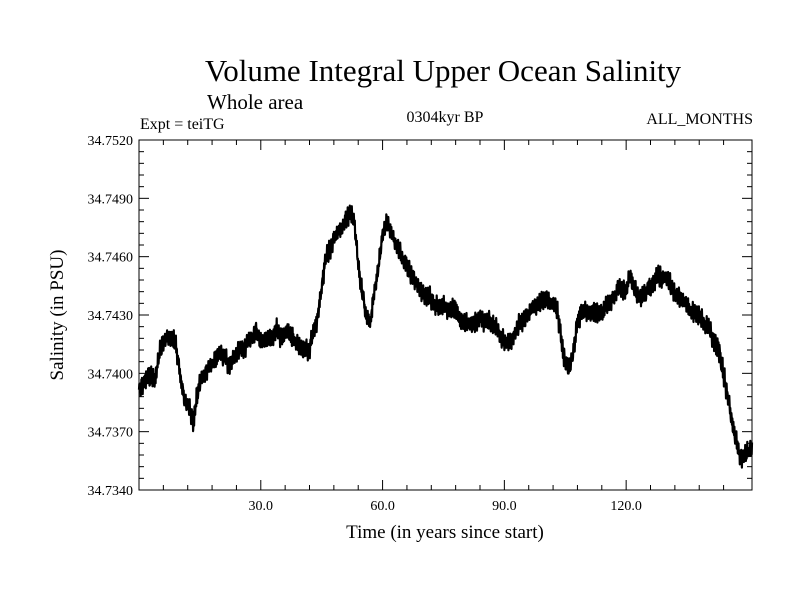  What do you see at coordinates (111, 491) in the screenshot?
I see `y-tick-label: 34.7340` at bounding box center [111, 491].